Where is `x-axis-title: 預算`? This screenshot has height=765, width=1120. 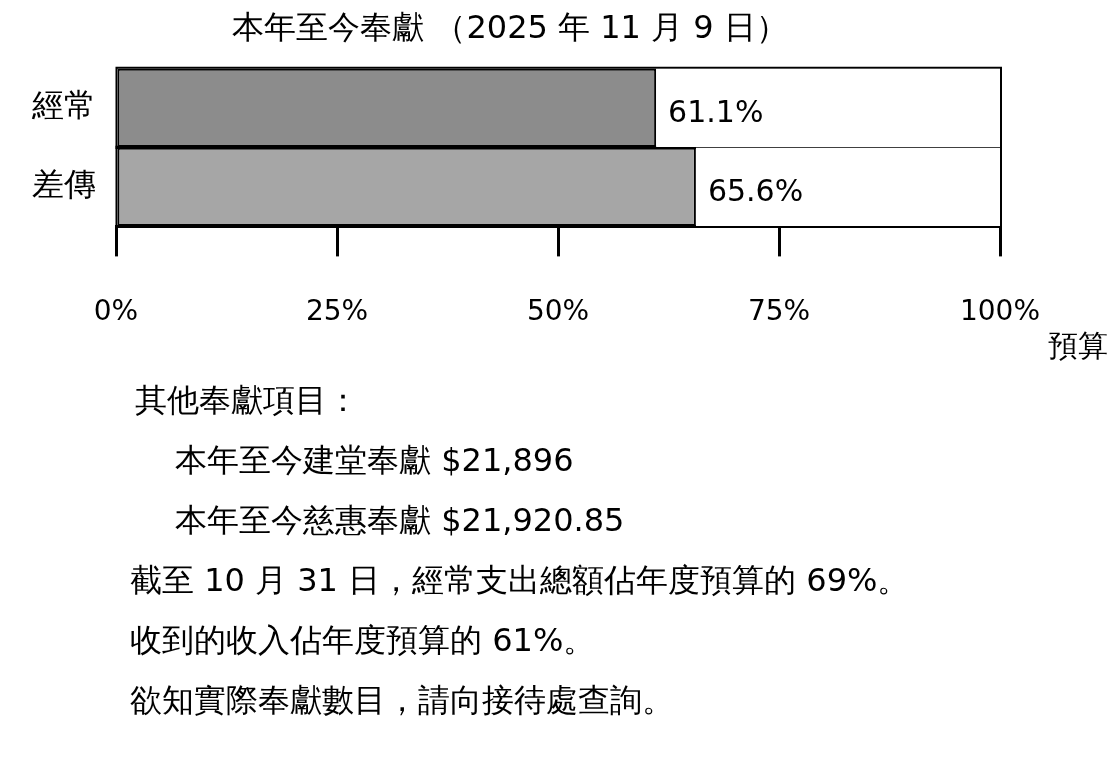
x-axis-title: 預算 is located at coordinates (1078, 345).